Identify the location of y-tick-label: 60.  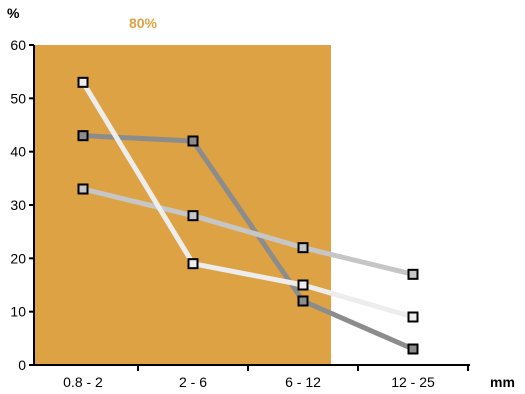
(18, 45).